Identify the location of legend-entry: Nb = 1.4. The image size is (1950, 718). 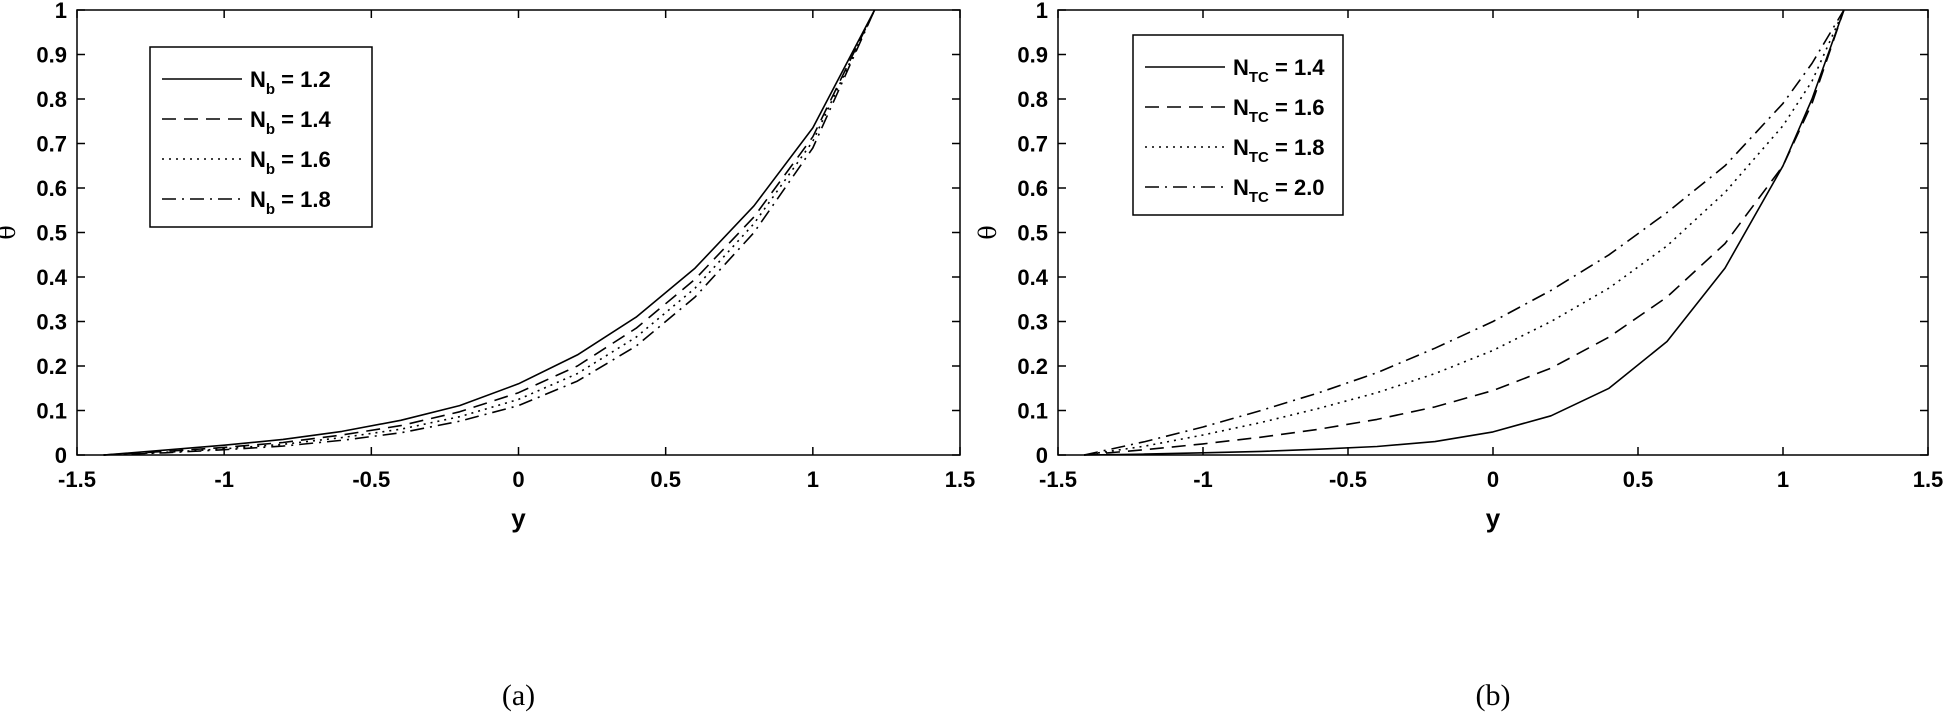
(290, 122).